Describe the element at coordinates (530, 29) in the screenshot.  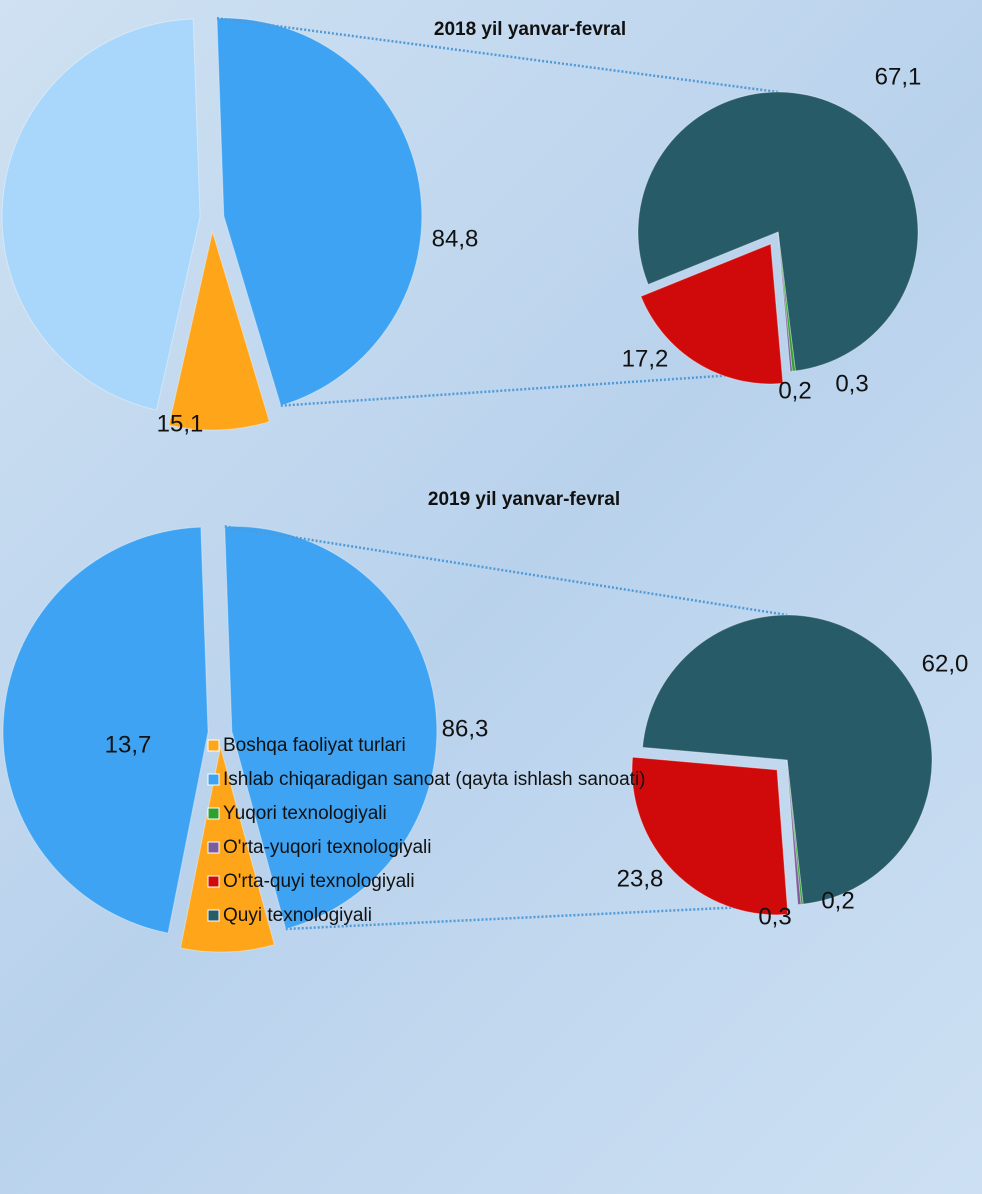
I see `chart-title: 2018 yil yanvar-fevral` at that location.